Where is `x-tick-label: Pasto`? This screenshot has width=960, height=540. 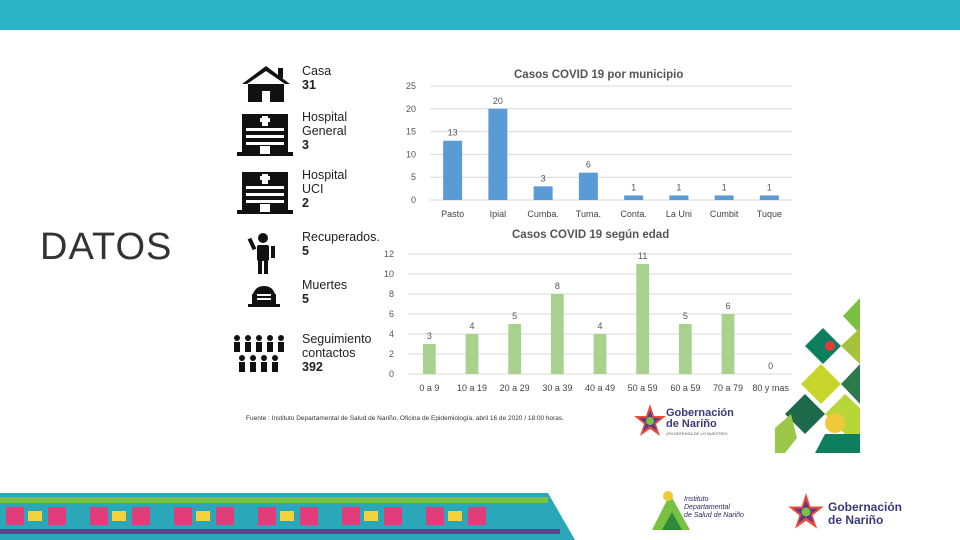 x-tick-label: Pasto is located at coordinates (452, 214).